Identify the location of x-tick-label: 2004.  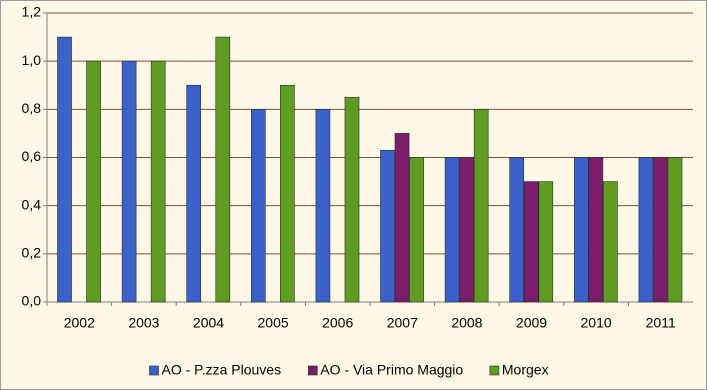
(208, 323).